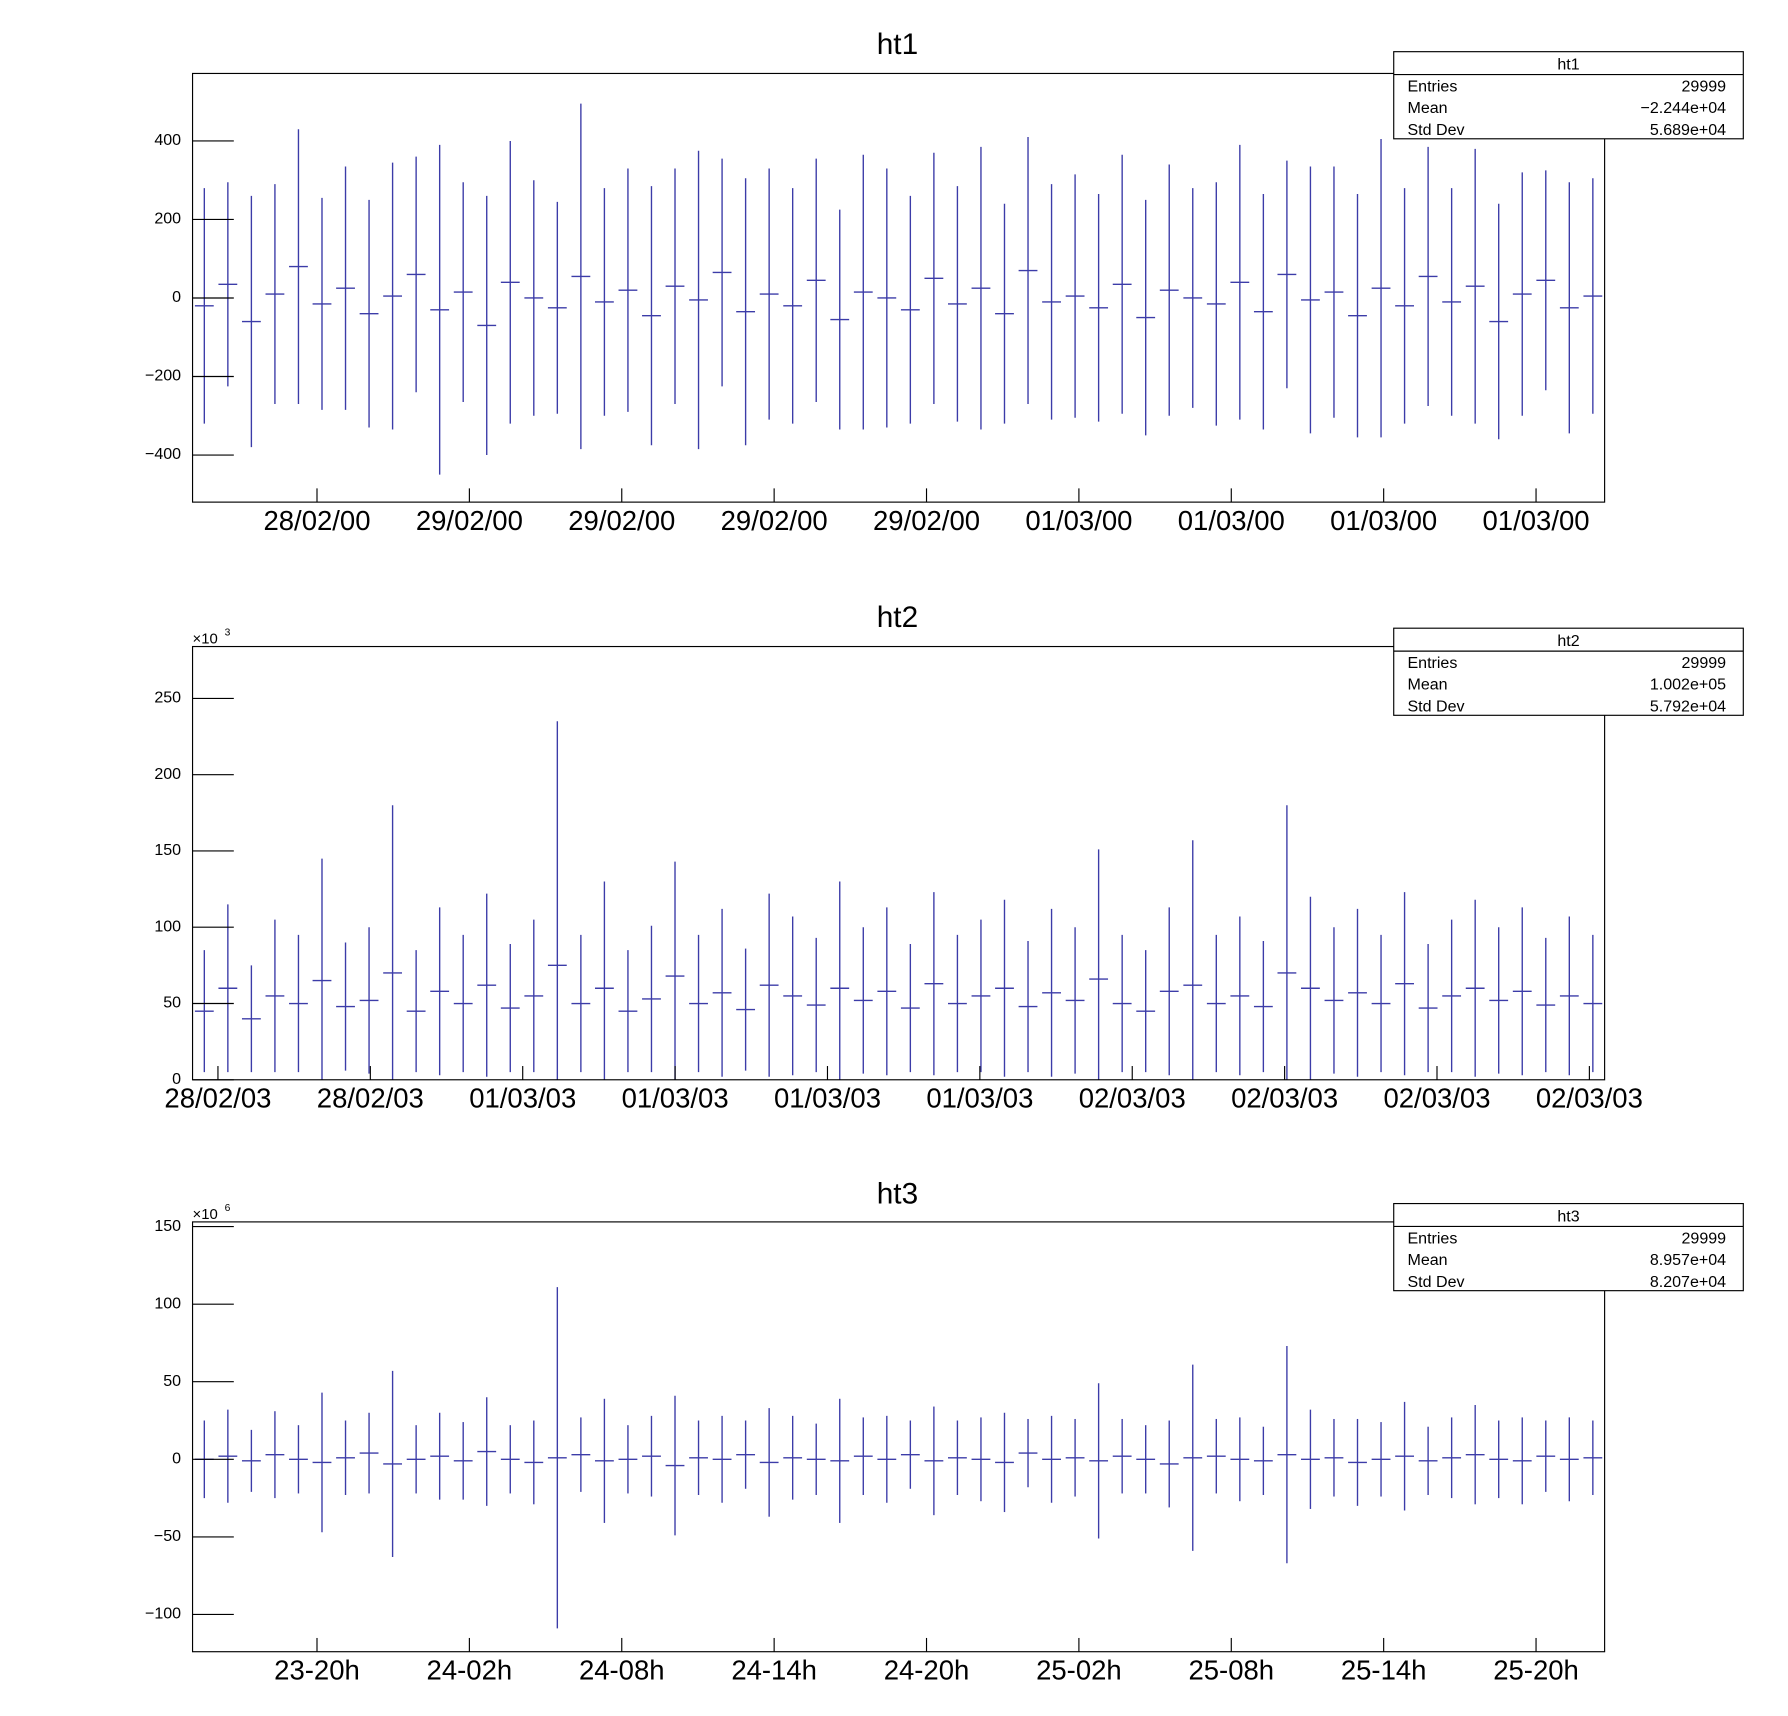  I want to click on stats-title: ht2, so click(1568, 641).